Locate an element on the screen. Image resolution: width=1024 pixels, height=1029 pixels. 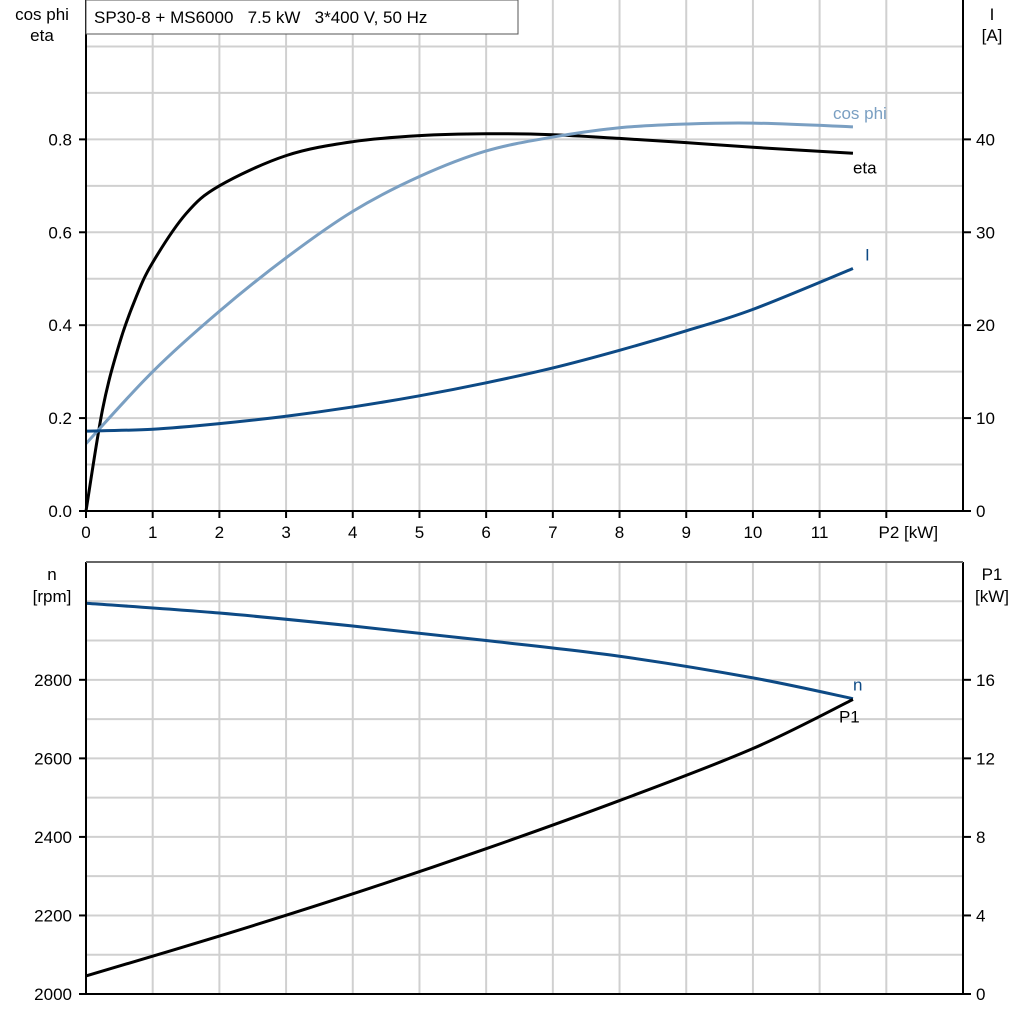
y-axis-label-right: P1 is located at coordinates (992, 574).